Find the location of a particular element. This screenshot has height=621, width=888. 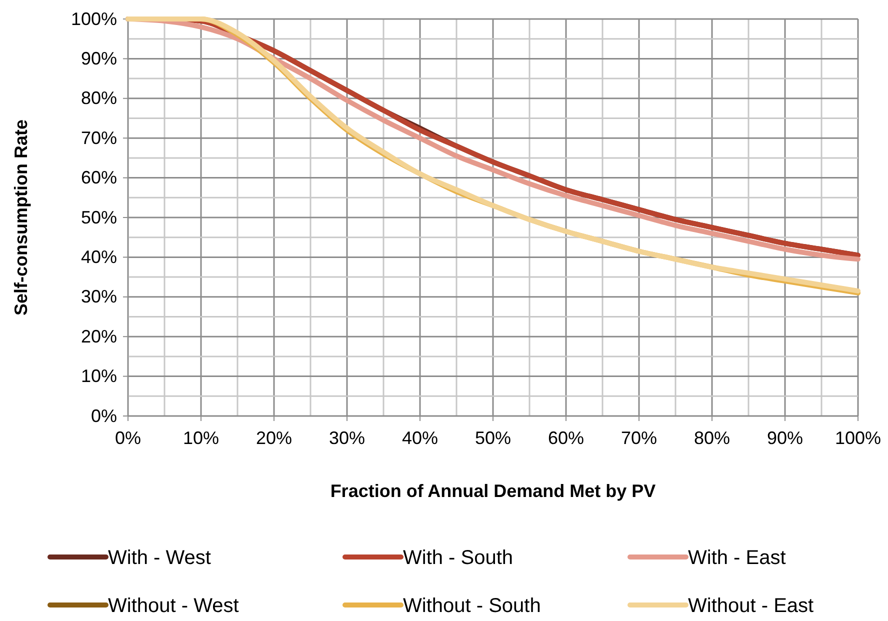

y-tick-label: 30% is located at coordinates (98, 296).